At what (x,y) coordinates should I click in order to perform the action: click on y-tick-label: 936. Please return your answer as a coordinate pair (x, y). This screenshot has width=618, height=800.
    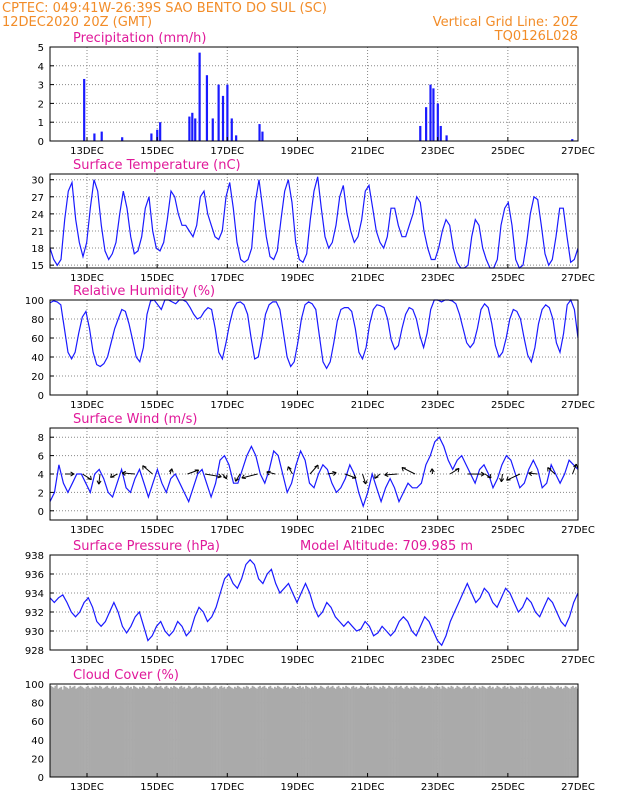
    Looking at the image, I should click on (34, 575).